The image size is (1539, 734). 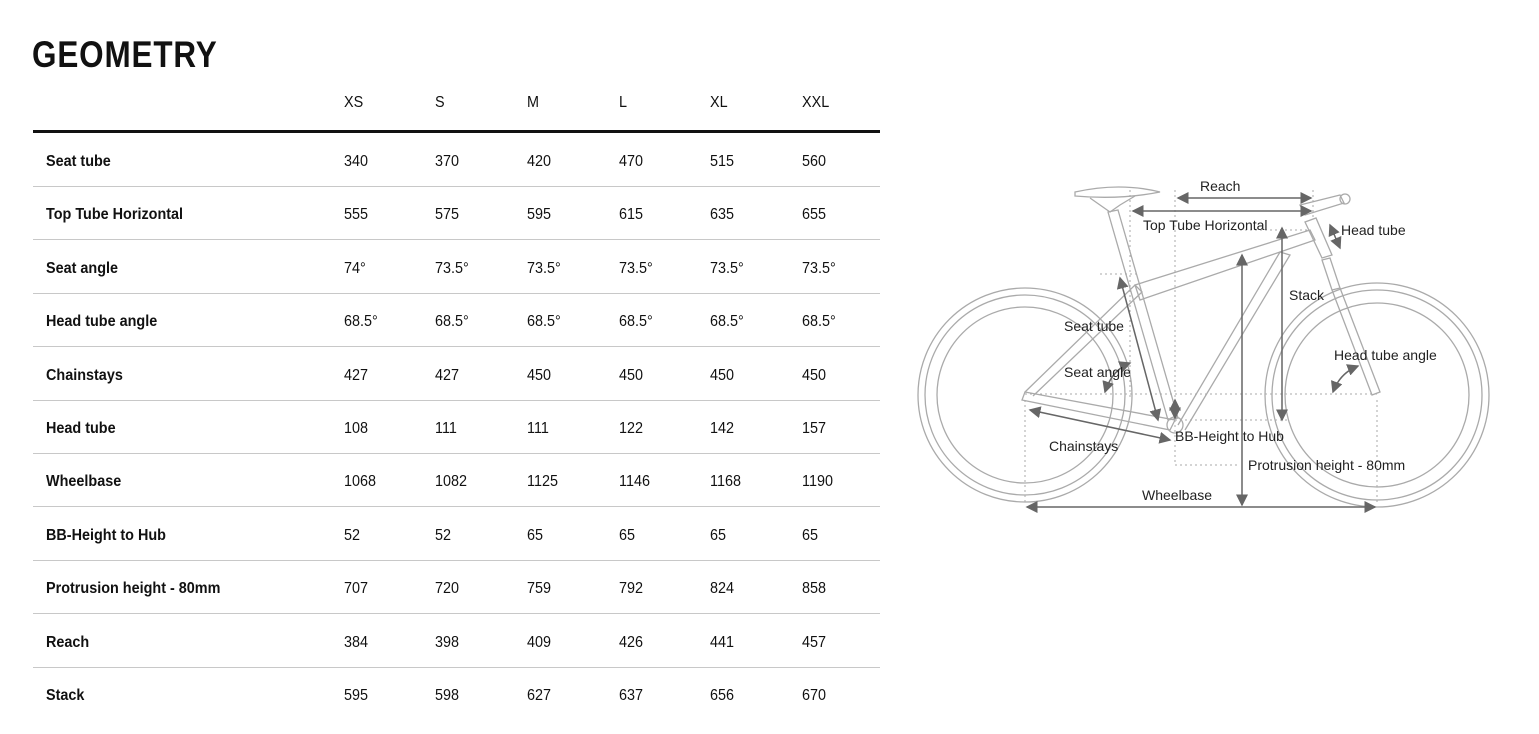 I want to click on row-label: Seat angle, so click(x=82, y=268).